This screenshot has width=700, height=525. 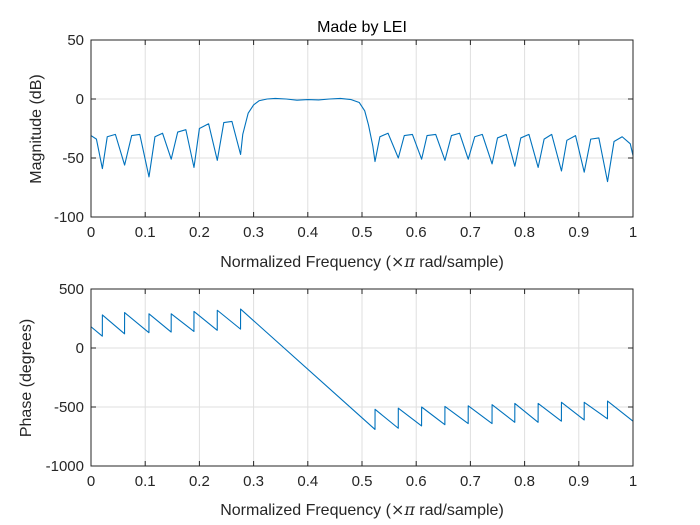 What do you see at coordinates (199, 481) in the screenshot?
I see `phase-xtick-label: 0.2` at bounding box center [199, 481].